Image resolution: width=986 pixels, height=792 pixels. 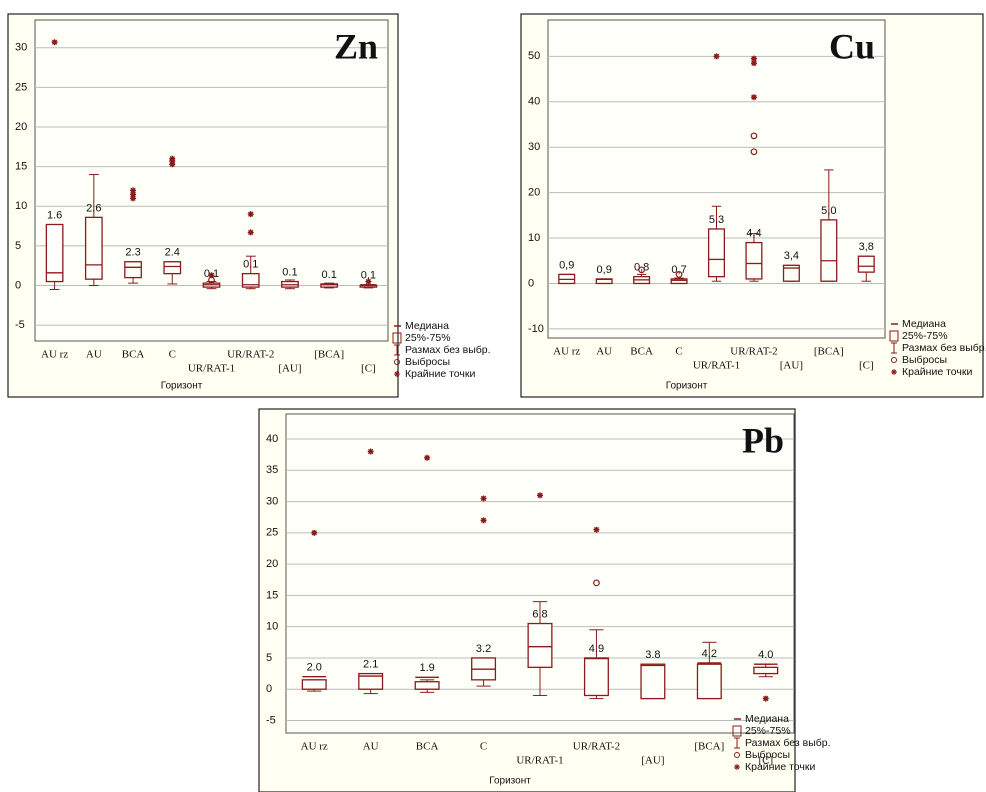 What do you see at coordinates (596, 639) in the screenshot?
I see `box-group: UR/RAT-2 4.9` at bounding box center [596, 639].